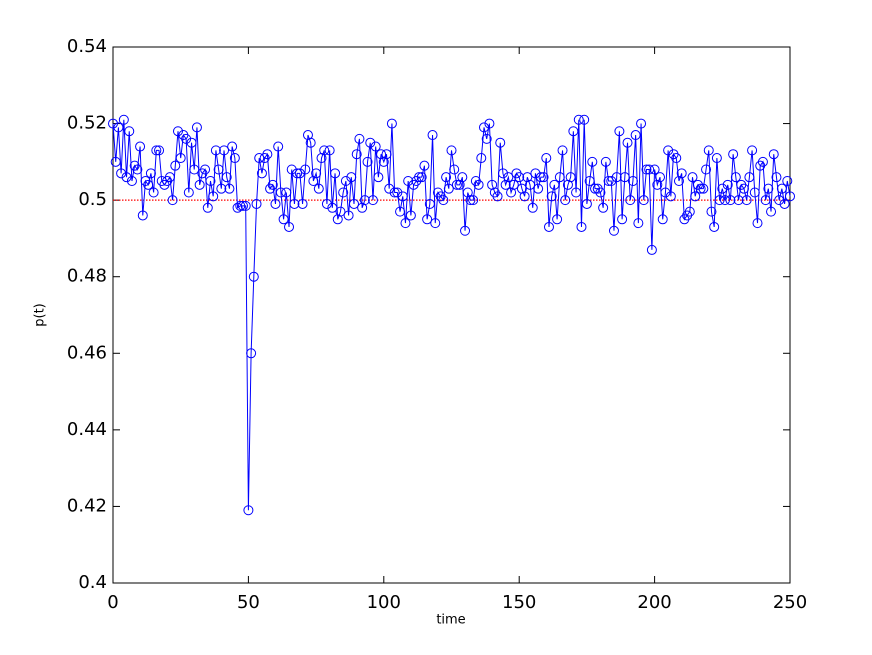  I want to click on x-axis-label: time, so click(450, 620).